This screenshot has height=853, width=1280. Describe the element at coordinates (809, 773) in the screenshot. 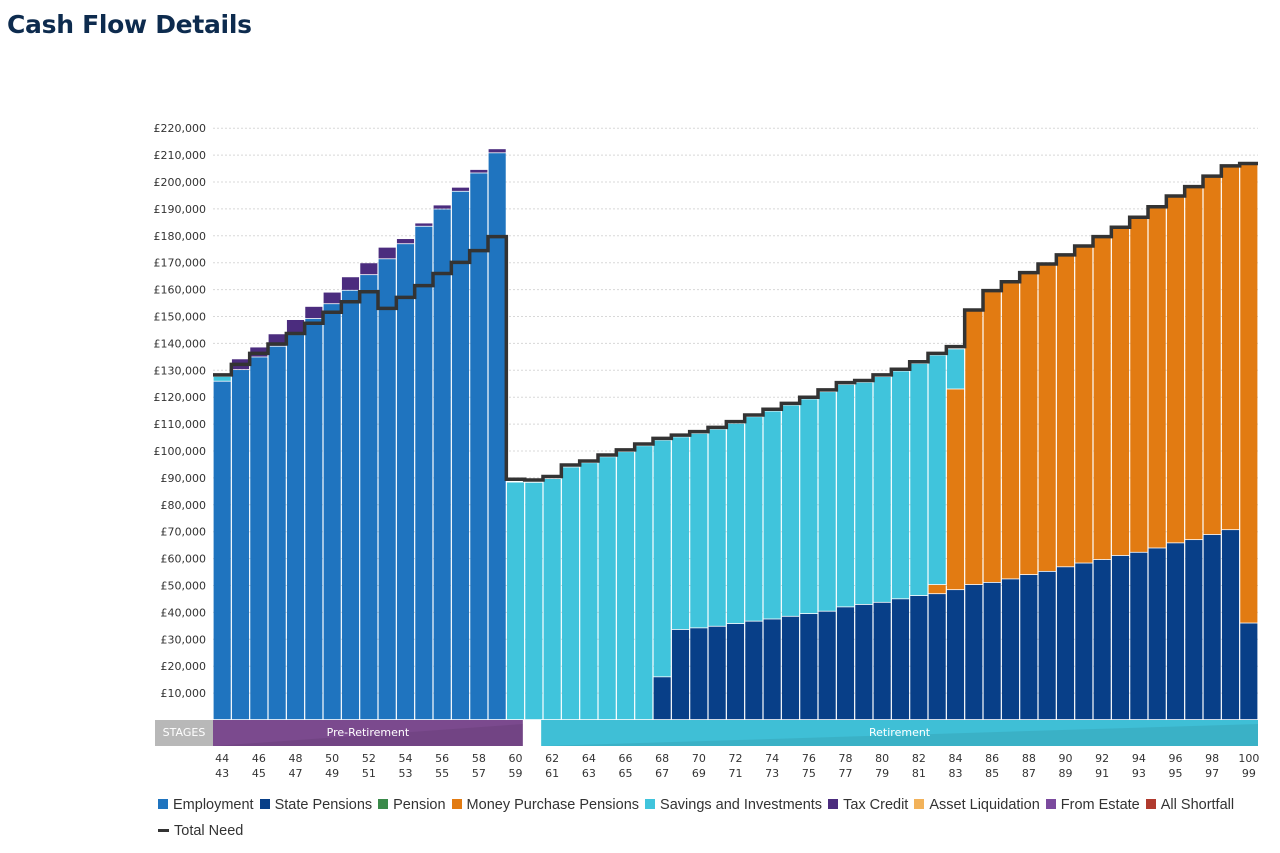

I see `x-tick-label-secondary: 75` at that location.